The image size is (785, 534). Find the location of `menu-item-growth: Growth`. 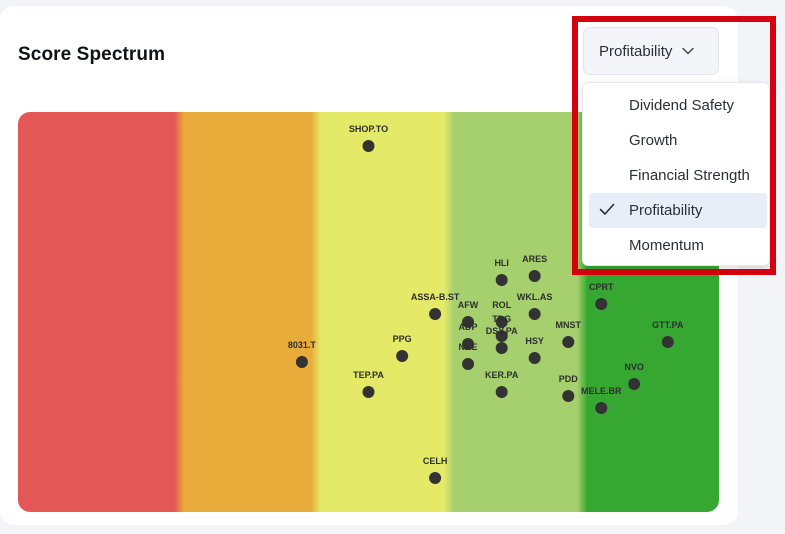

menu-item-growth: Growth is located at coordinates (678, 140).